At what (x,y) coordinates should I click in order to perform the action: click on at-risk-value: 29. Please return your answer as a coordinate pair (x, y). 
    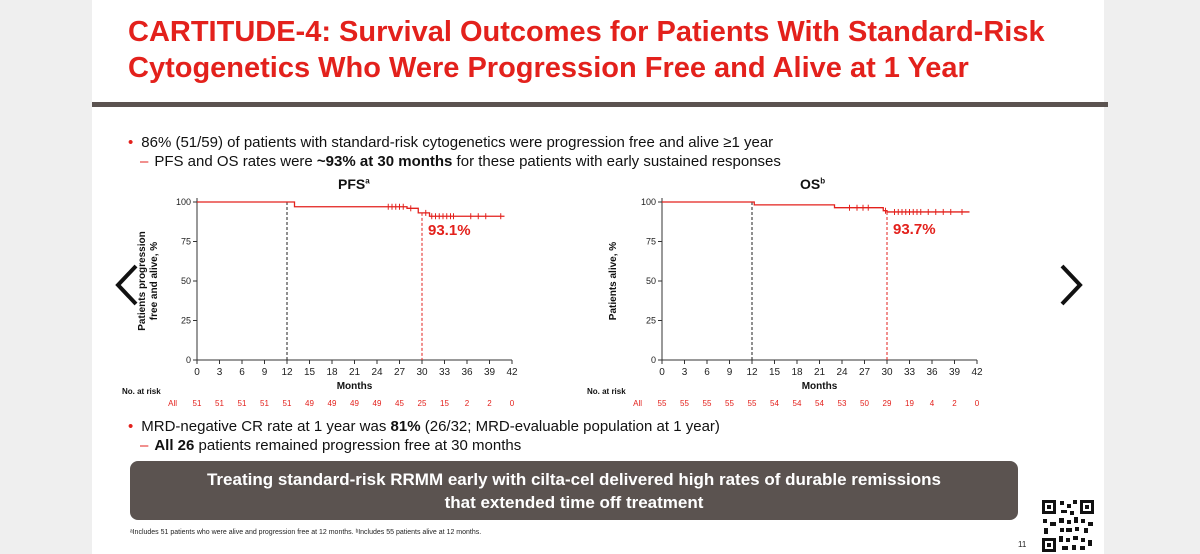
    Looking at the image, I should click on (887, 403).